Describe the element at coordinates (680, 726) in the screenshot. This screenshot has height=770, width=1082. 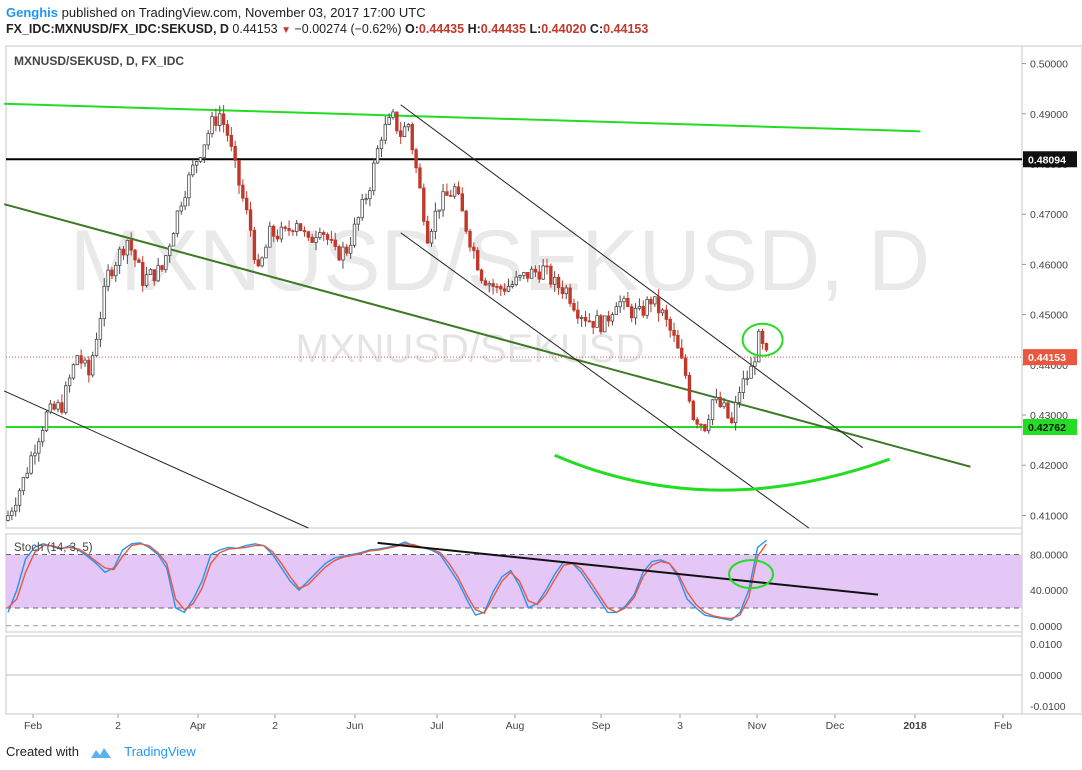
I see `time-tick-label: 3` at that location.